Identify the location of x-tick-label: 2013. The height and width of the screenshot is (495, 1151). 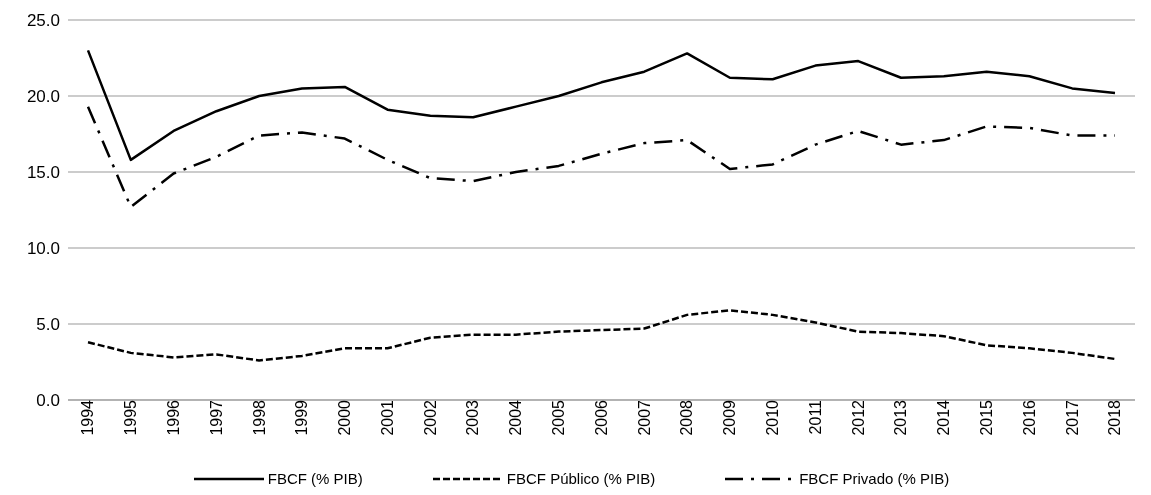
(901, 417).